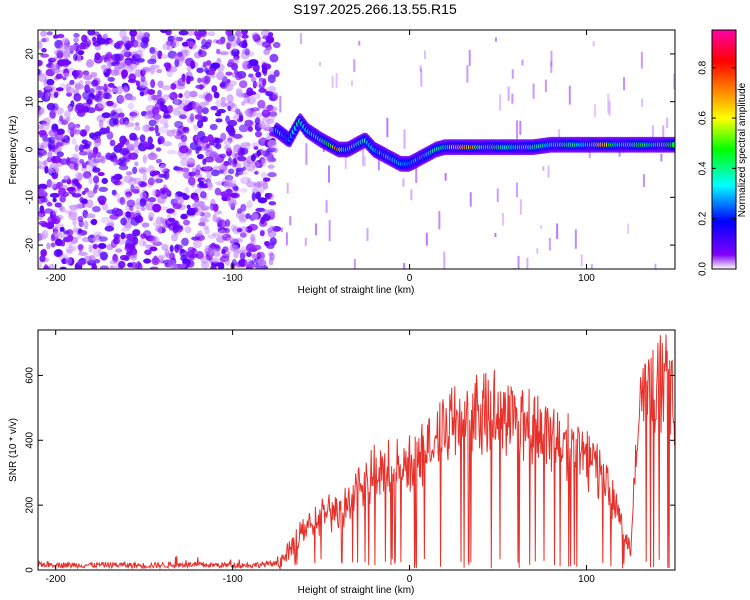  Describe the element at coordinates (703, 118) in the screenshot. I see `colorbar-tick-label: 0.6` at that location.